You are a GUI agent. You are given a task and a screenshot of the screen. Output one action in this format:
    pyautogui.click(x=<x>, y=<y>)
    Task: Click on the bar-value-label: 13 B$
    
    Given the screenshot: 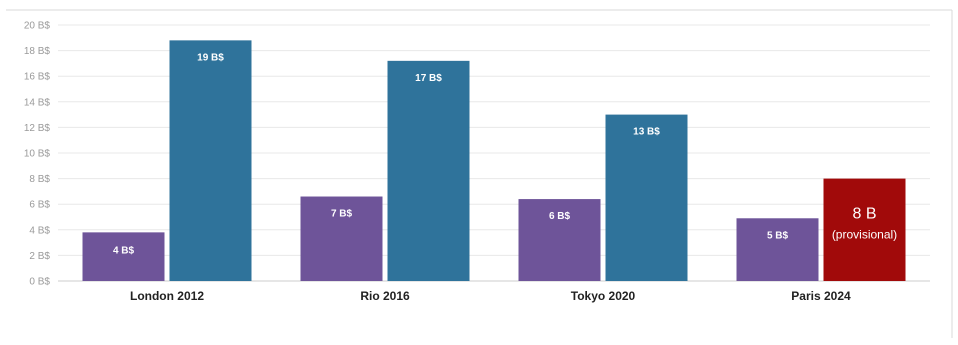 What is the action you would take?
    pyautogui.click(x=646, y=132)
    